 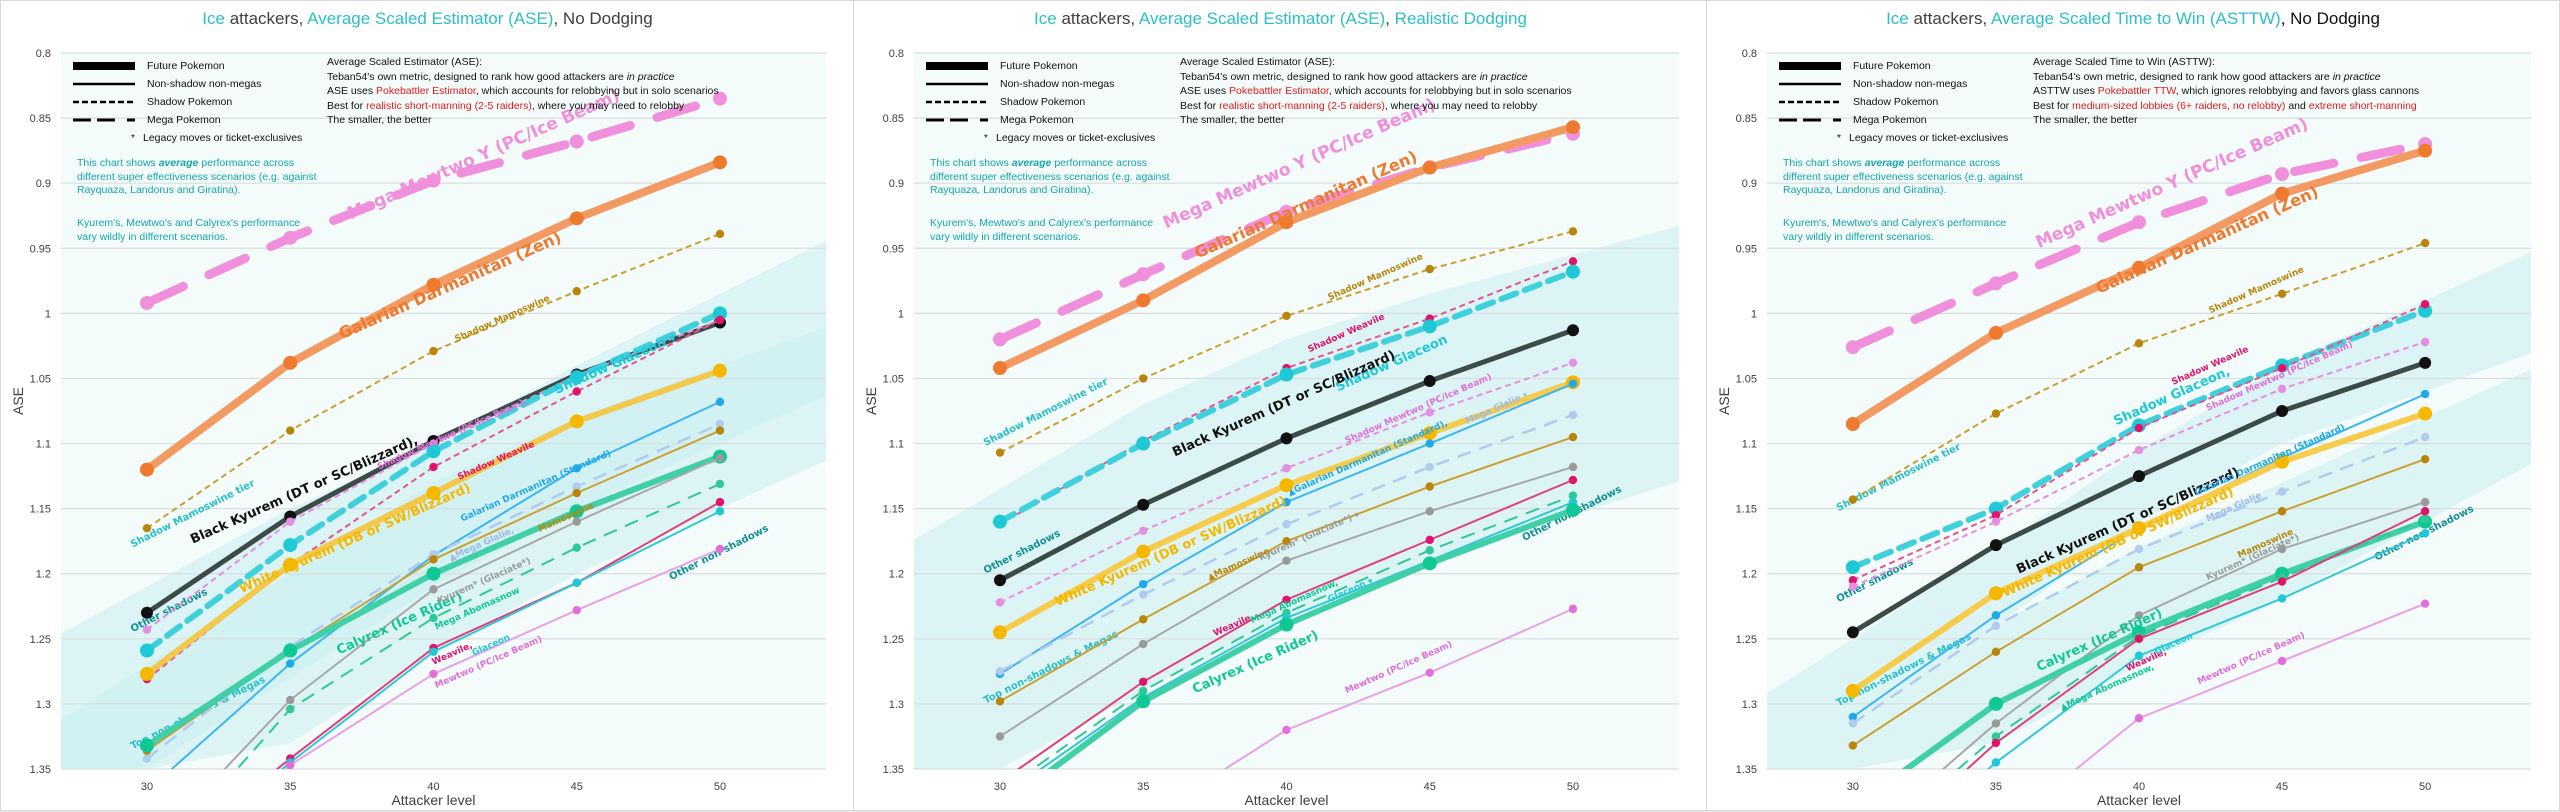 I want to click on y-tick-label: 1.15, so click(x=1746, y=510).